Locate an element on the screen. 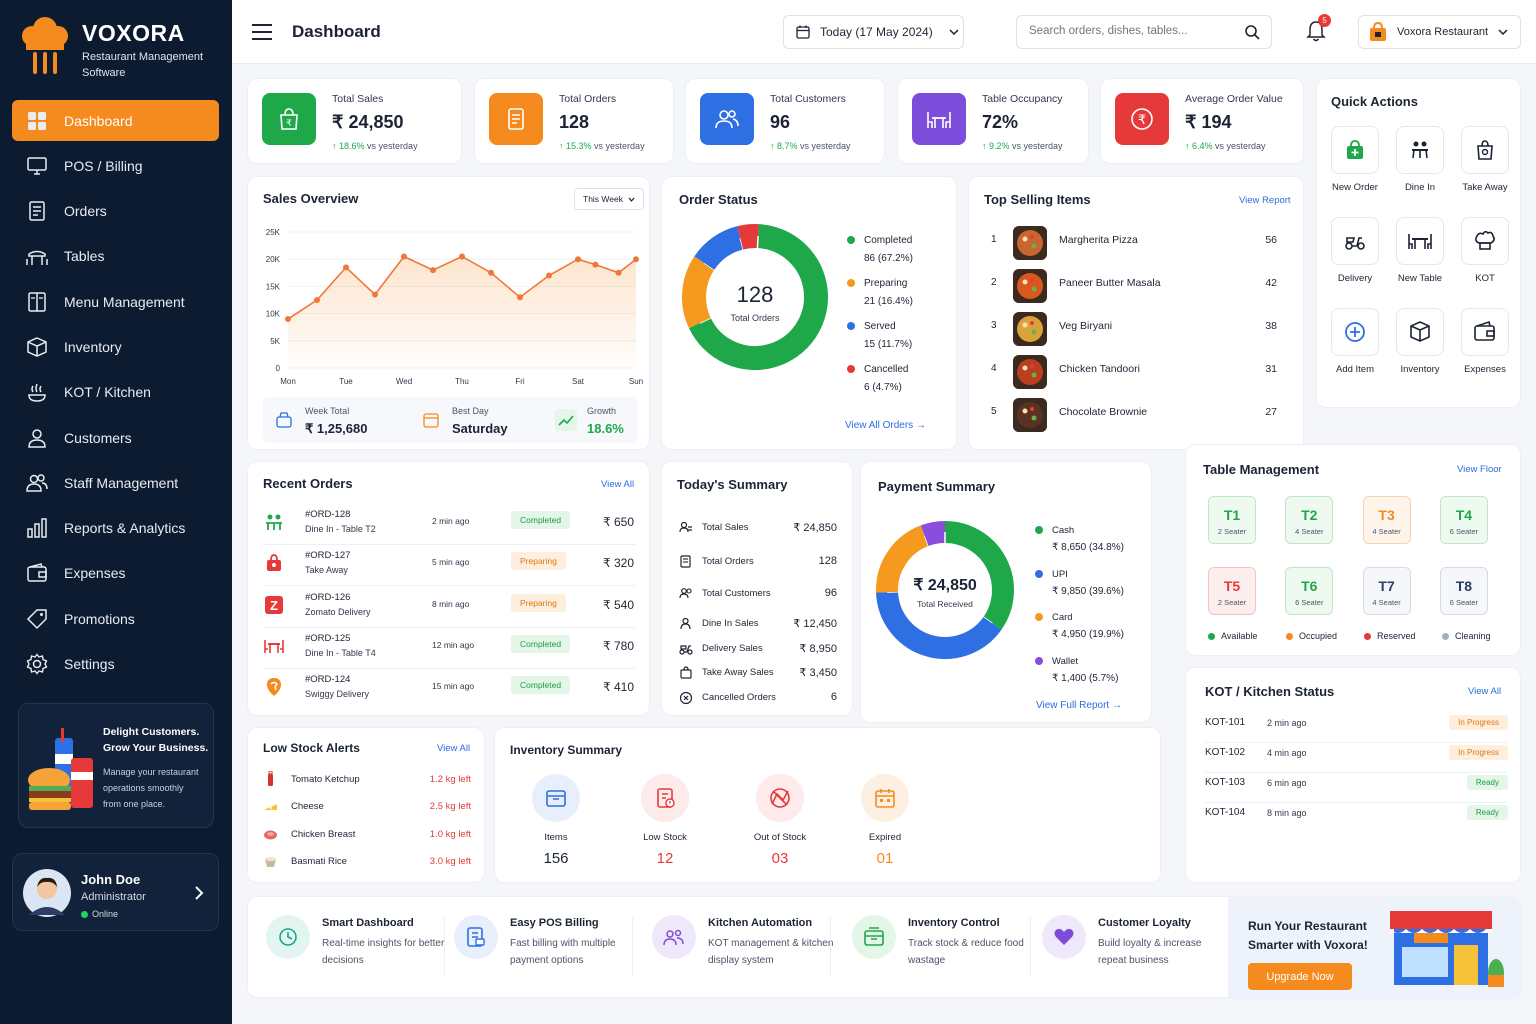 This screenshot has height=1024, width=1536. order-amount: ₹ 320 is located at coordinates (618, 563).